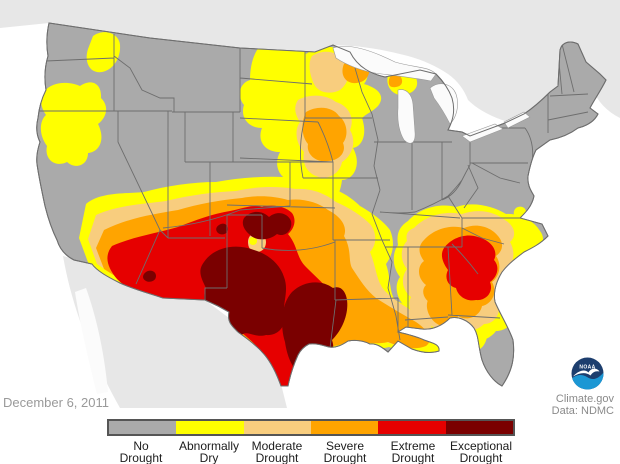 The image size is (620, 464). What do you see at coordinates (517, 120) in the screenshot?
I see `lake-ontario` at bounding box center [517, 120].